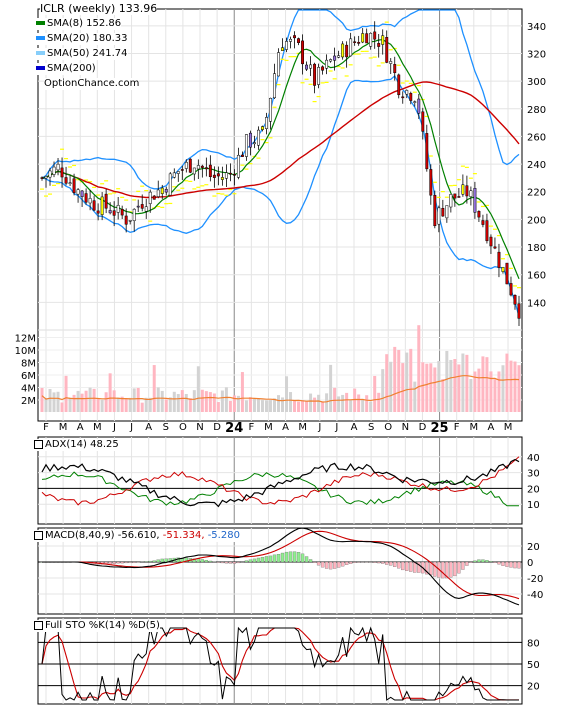 The image size is (566, 706). What do you see at coordinates (28, 389) in the screenshot?
I see `volume-y-tick: 4M` at bounding box center [28, 389].